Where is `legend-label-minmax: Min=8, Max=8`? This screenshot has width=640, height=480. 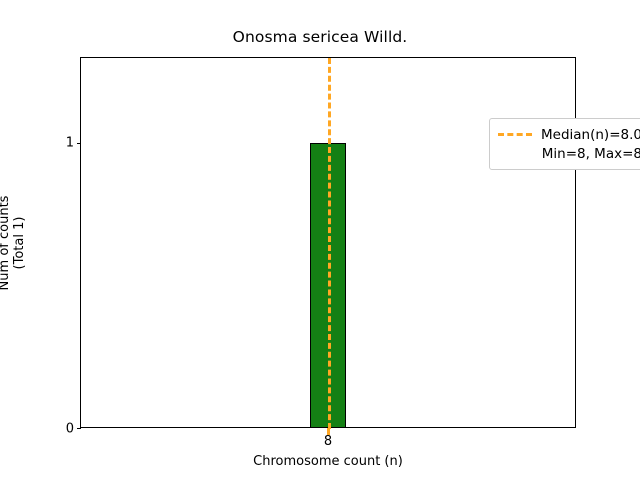
legend-label-minmax: Min=8, Max=8 is located at coordinates (590, 153).